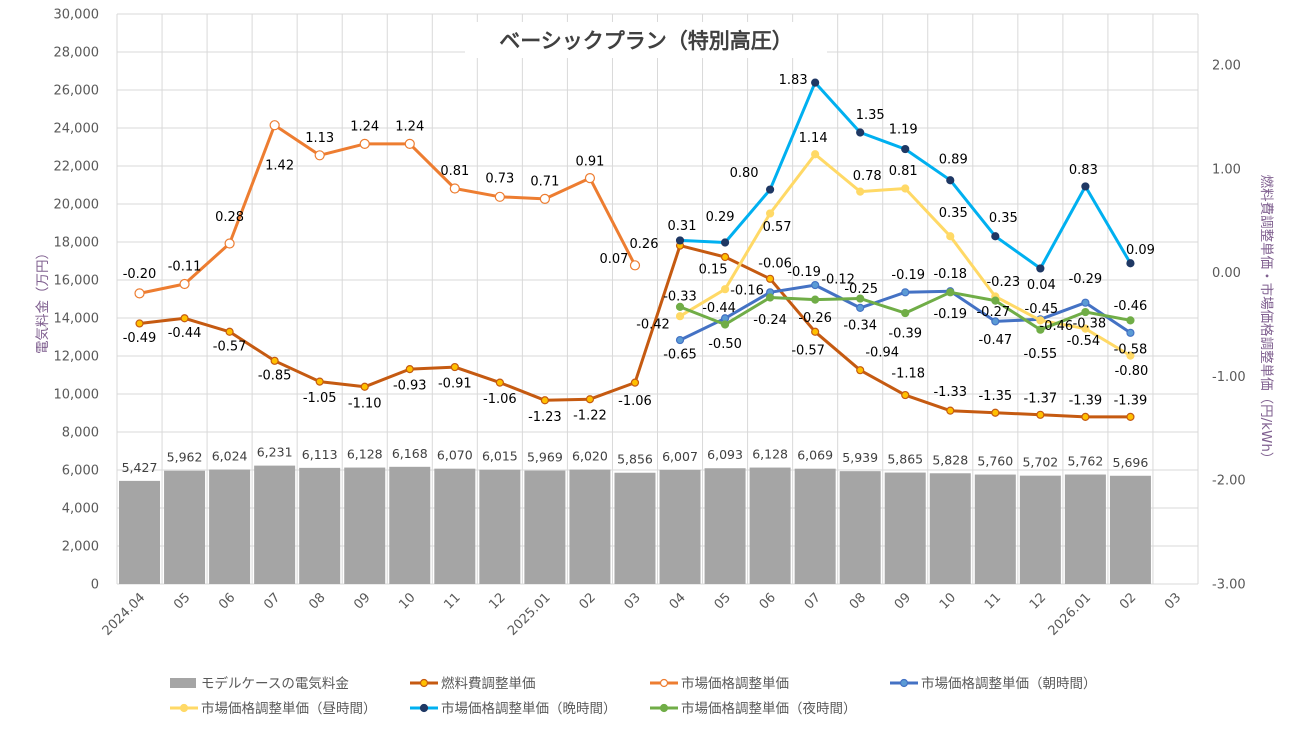  Describe the element at coordinates (950, 314) in the screenshot. I see `data-label: -0.19` at that location.